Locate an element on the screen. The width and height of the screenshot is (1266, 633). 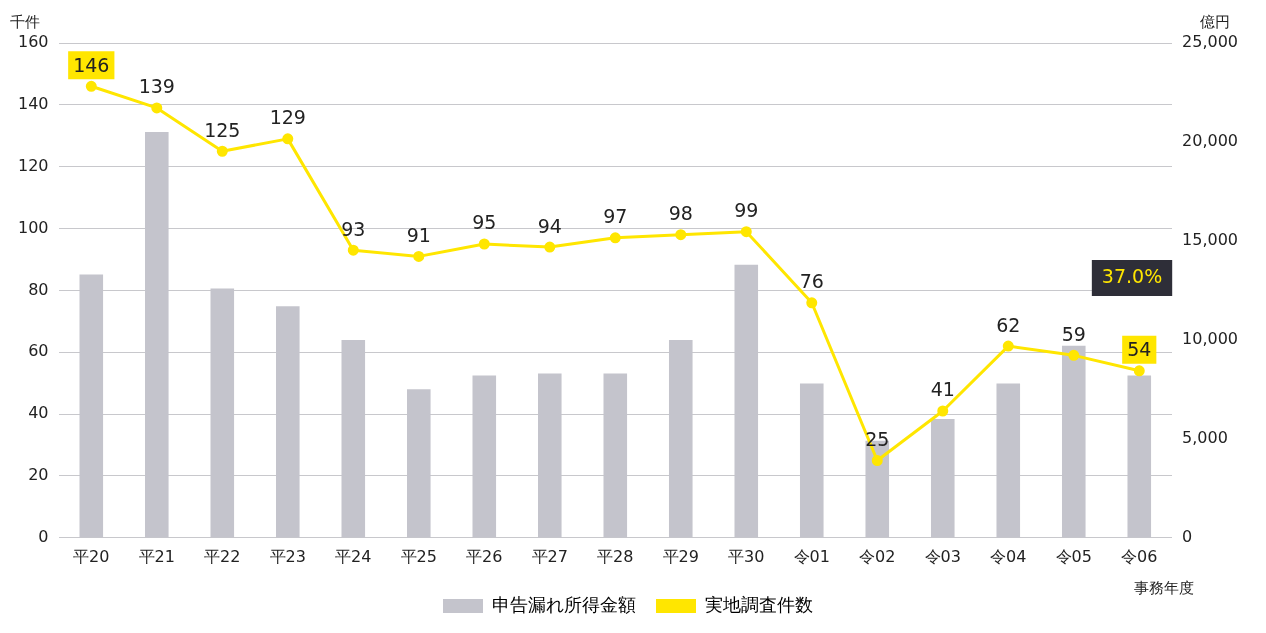
x-tick-label: 平29 is located at coordinates (680, 556).